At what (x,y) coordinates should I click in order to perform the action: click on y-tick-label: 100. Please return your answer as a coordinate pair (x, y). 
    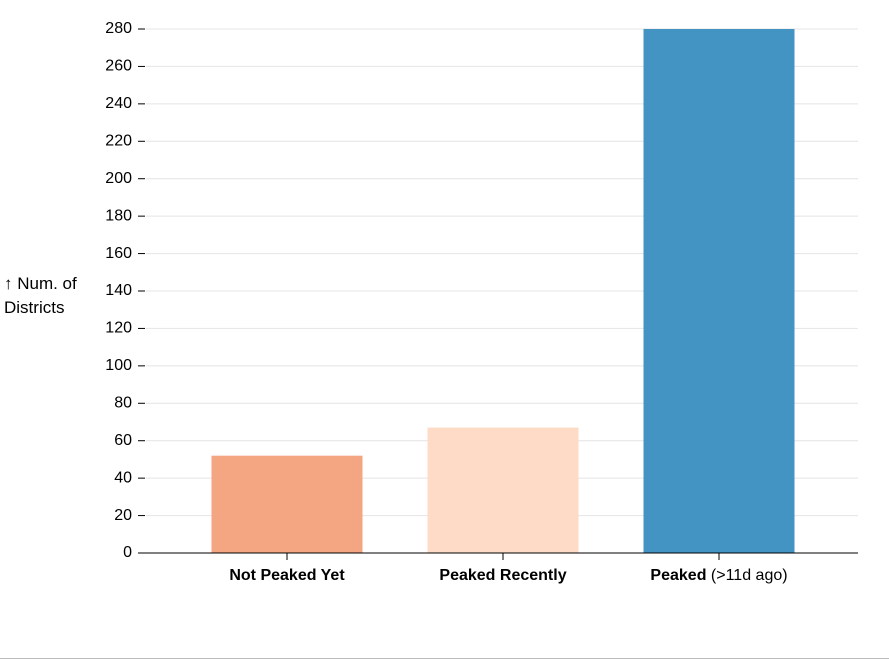
    Looking at the image, I should click on (118, 365).